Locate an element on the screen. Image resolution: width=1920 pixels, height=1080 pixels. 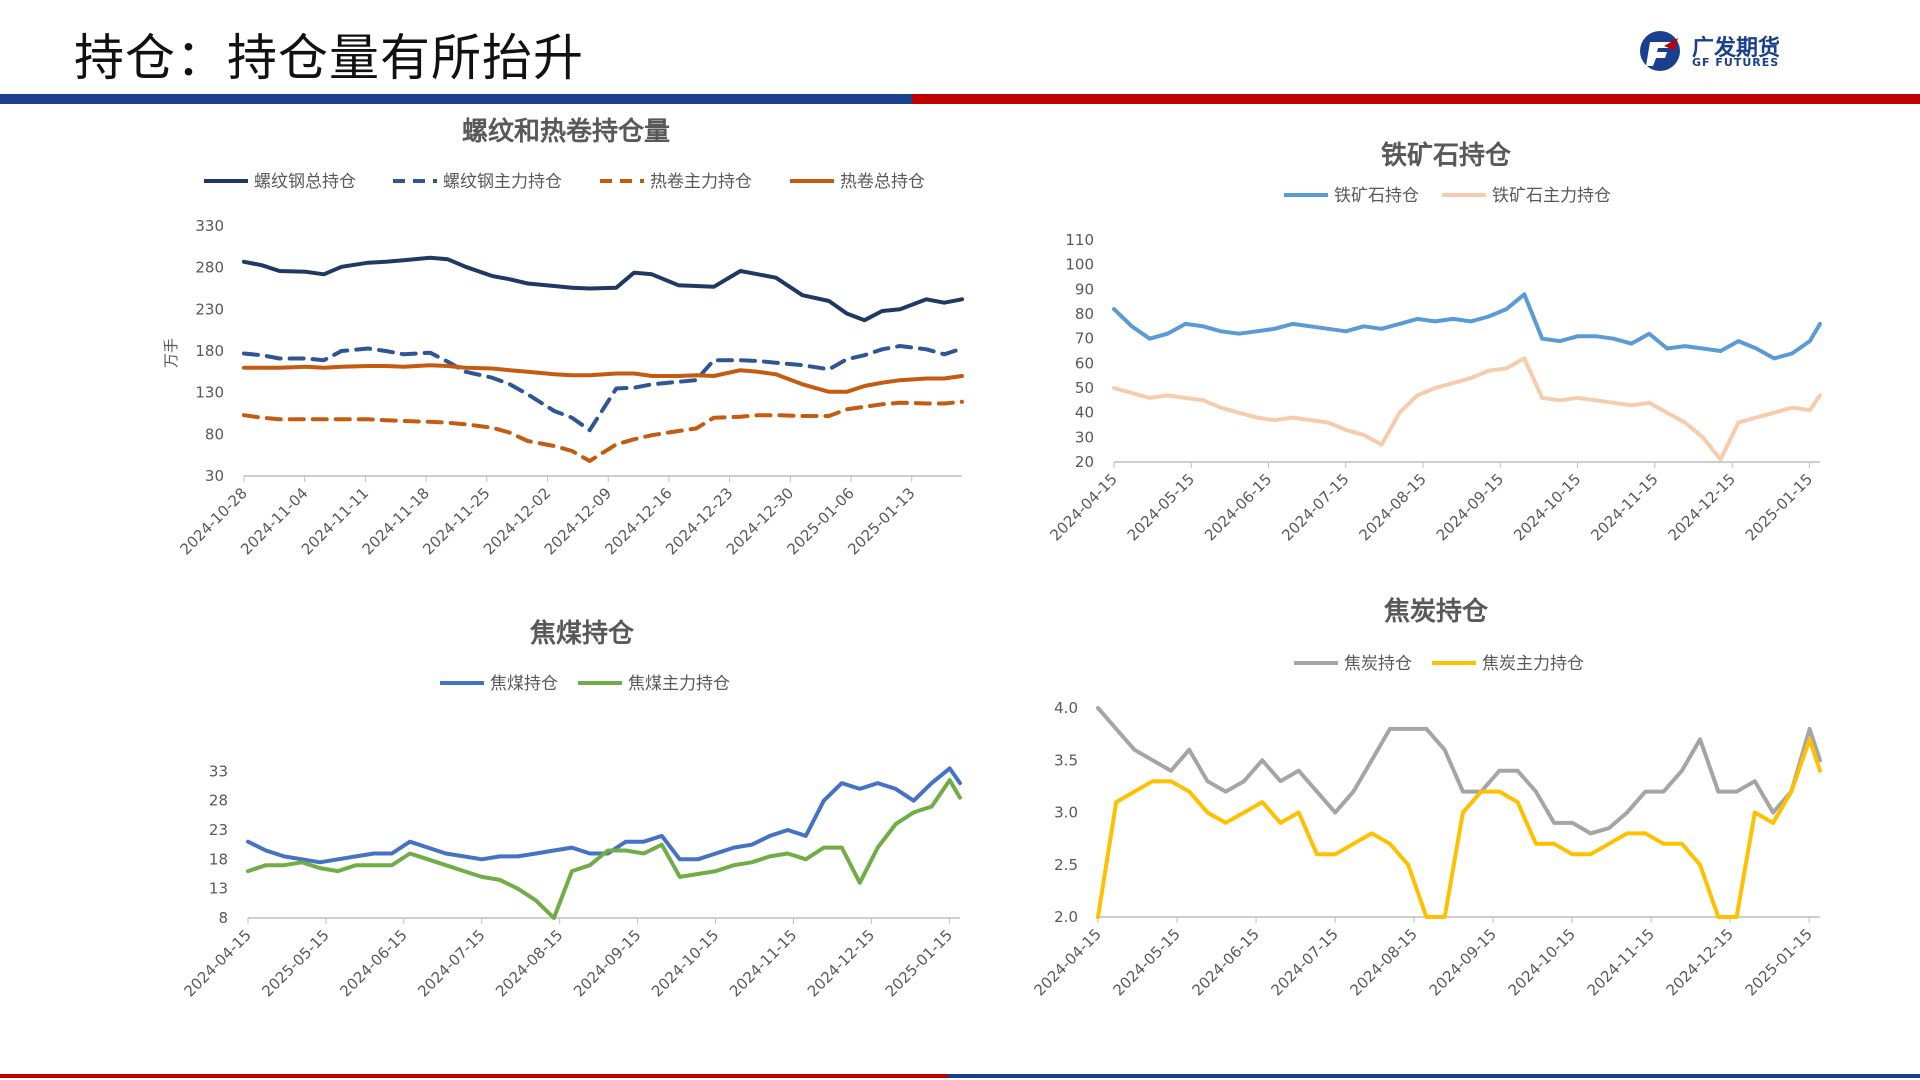
chart-1-ytick-6: 80 is located at coordinates (1084, 314).